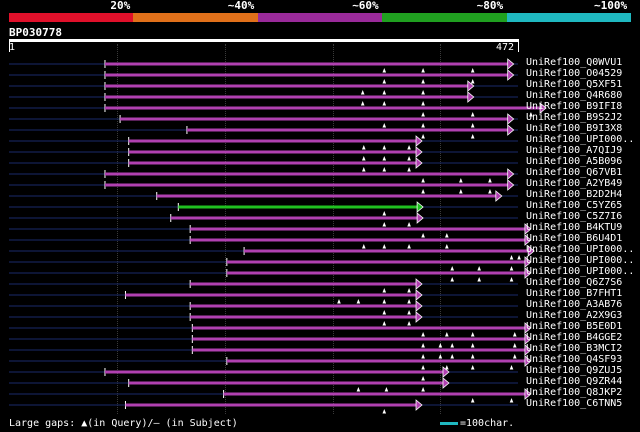 The height and width of the screenshot is (432, 640). What do you see at coordinates (365, 6) in the screenshot?
I see `legend-percent-label: ~60%` at bounding box center [365, 6].